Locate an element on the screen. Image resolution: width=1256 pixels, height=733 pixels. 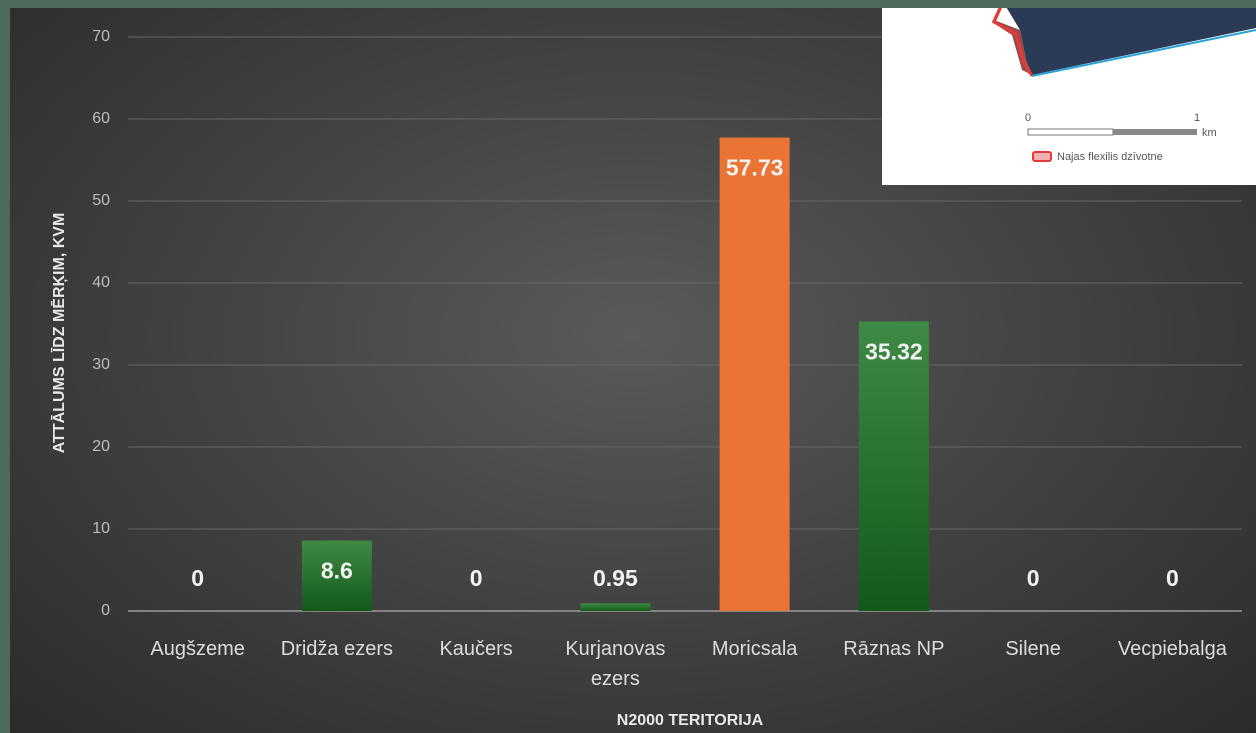
map-inset: 0 1 km Najas flexilis dzīvotne is located at coordinates (1069, 96).